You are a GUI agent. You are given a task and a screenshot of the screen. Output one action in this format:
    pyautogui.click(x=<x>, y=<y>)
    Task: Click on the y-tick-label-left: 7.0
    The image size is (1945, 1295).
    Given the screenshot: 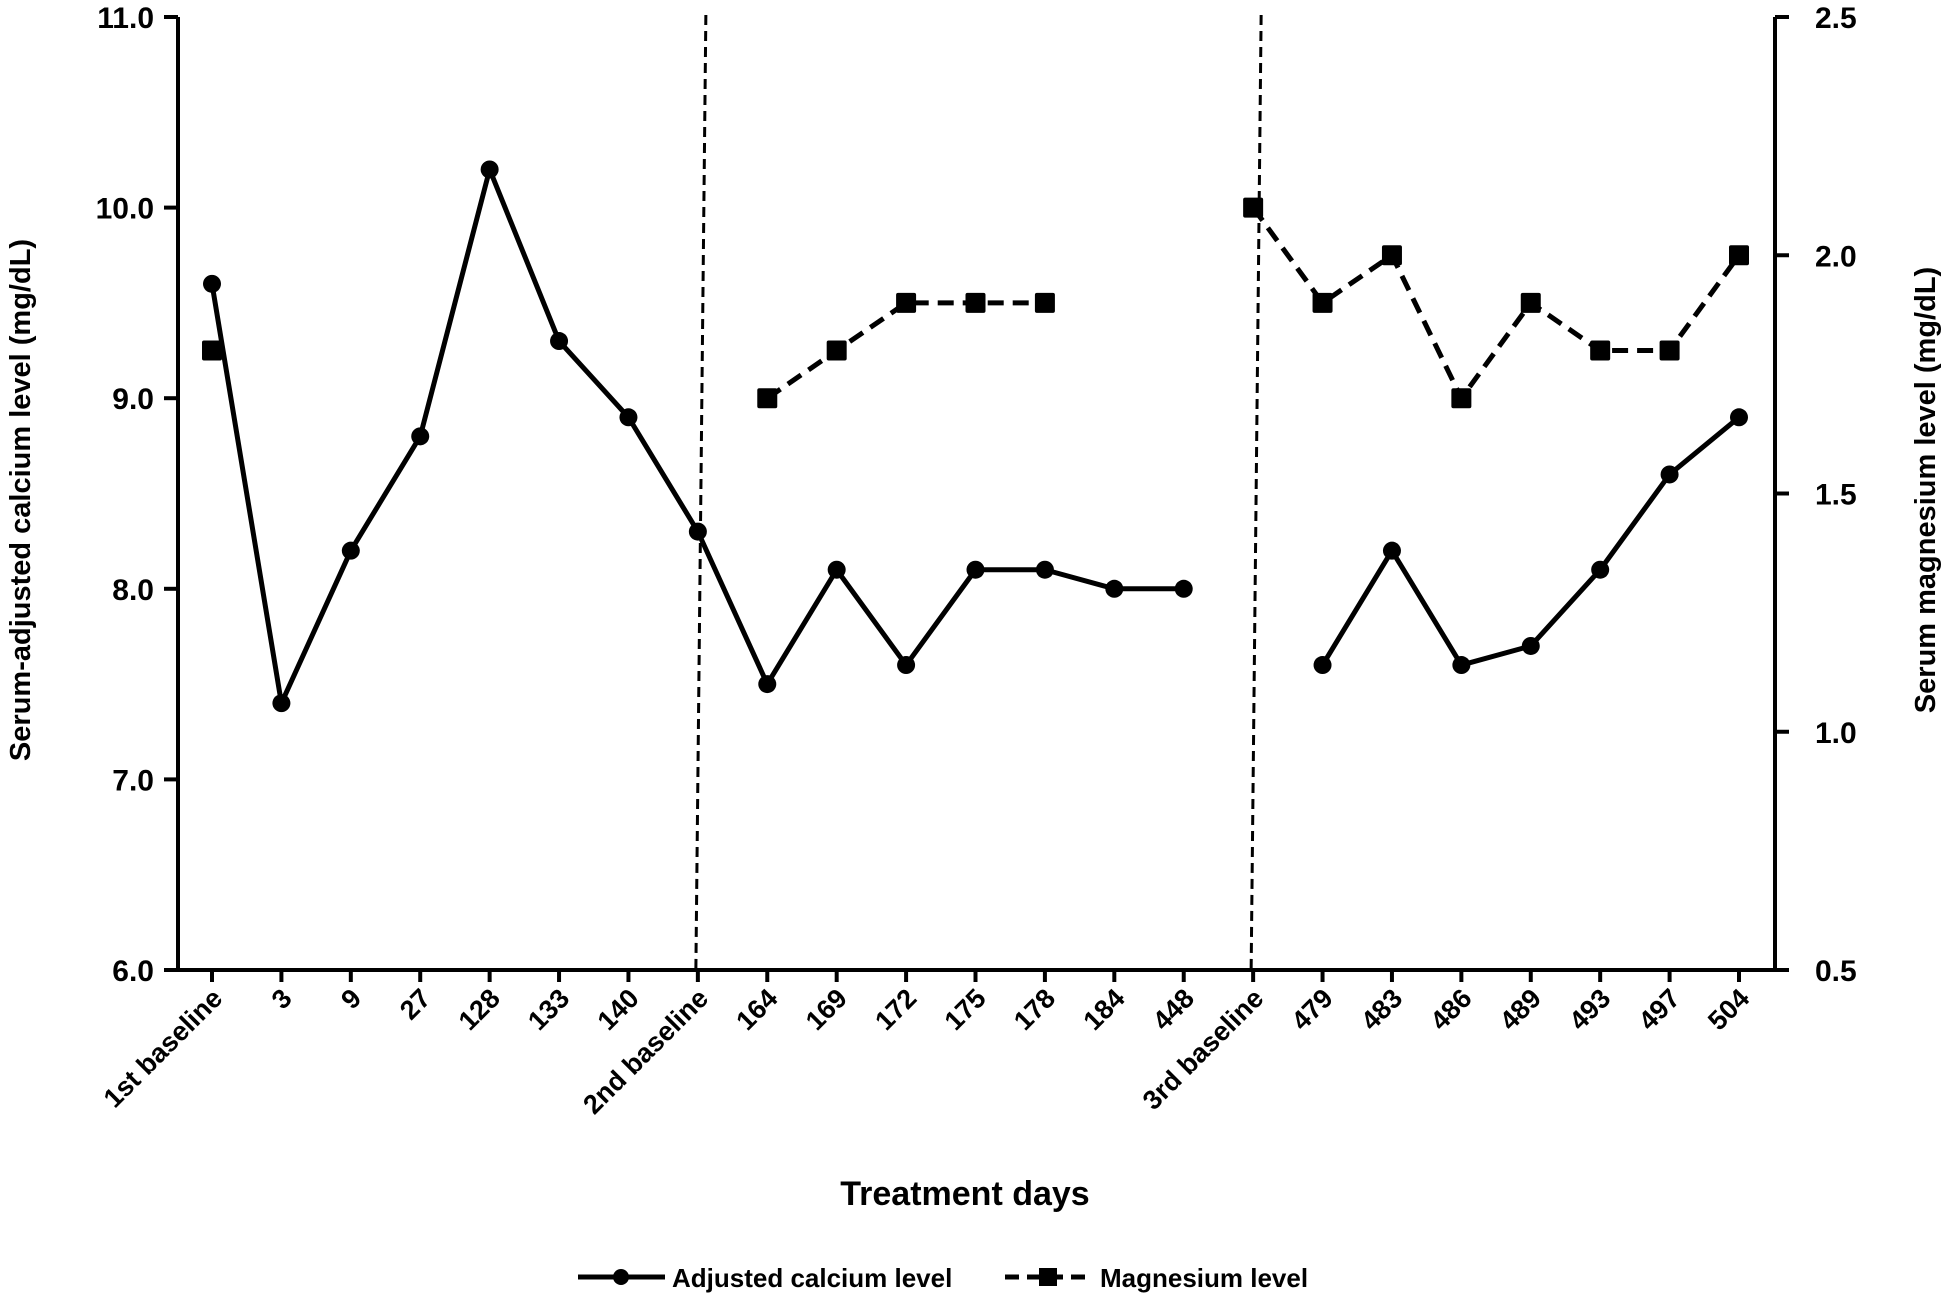 What is the action you would take?
    pyautogui.click(x=133, y=780)
    